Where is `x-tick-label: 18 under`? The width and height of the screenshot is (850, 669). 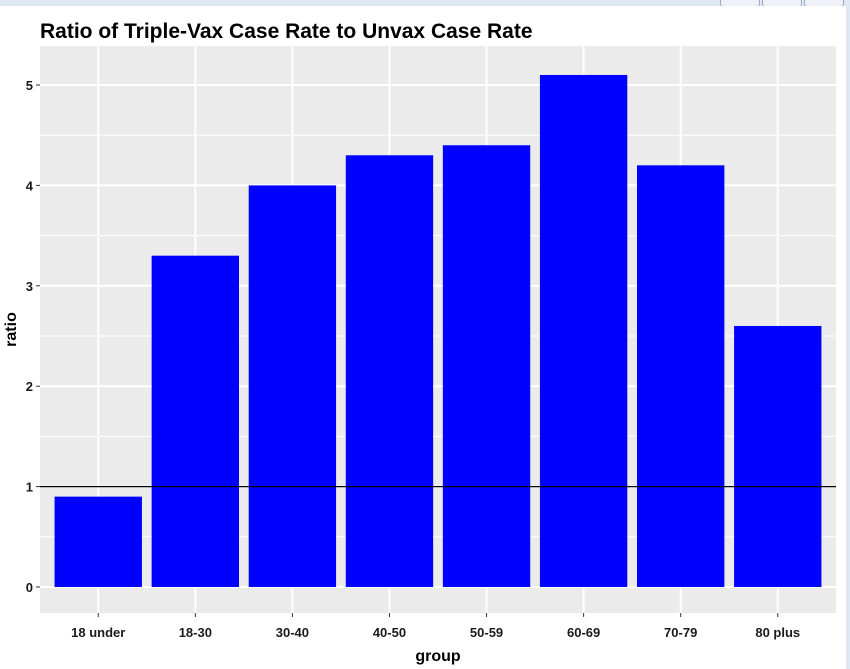
x-tick-label: 18 under is located at coordinates (98, 632).